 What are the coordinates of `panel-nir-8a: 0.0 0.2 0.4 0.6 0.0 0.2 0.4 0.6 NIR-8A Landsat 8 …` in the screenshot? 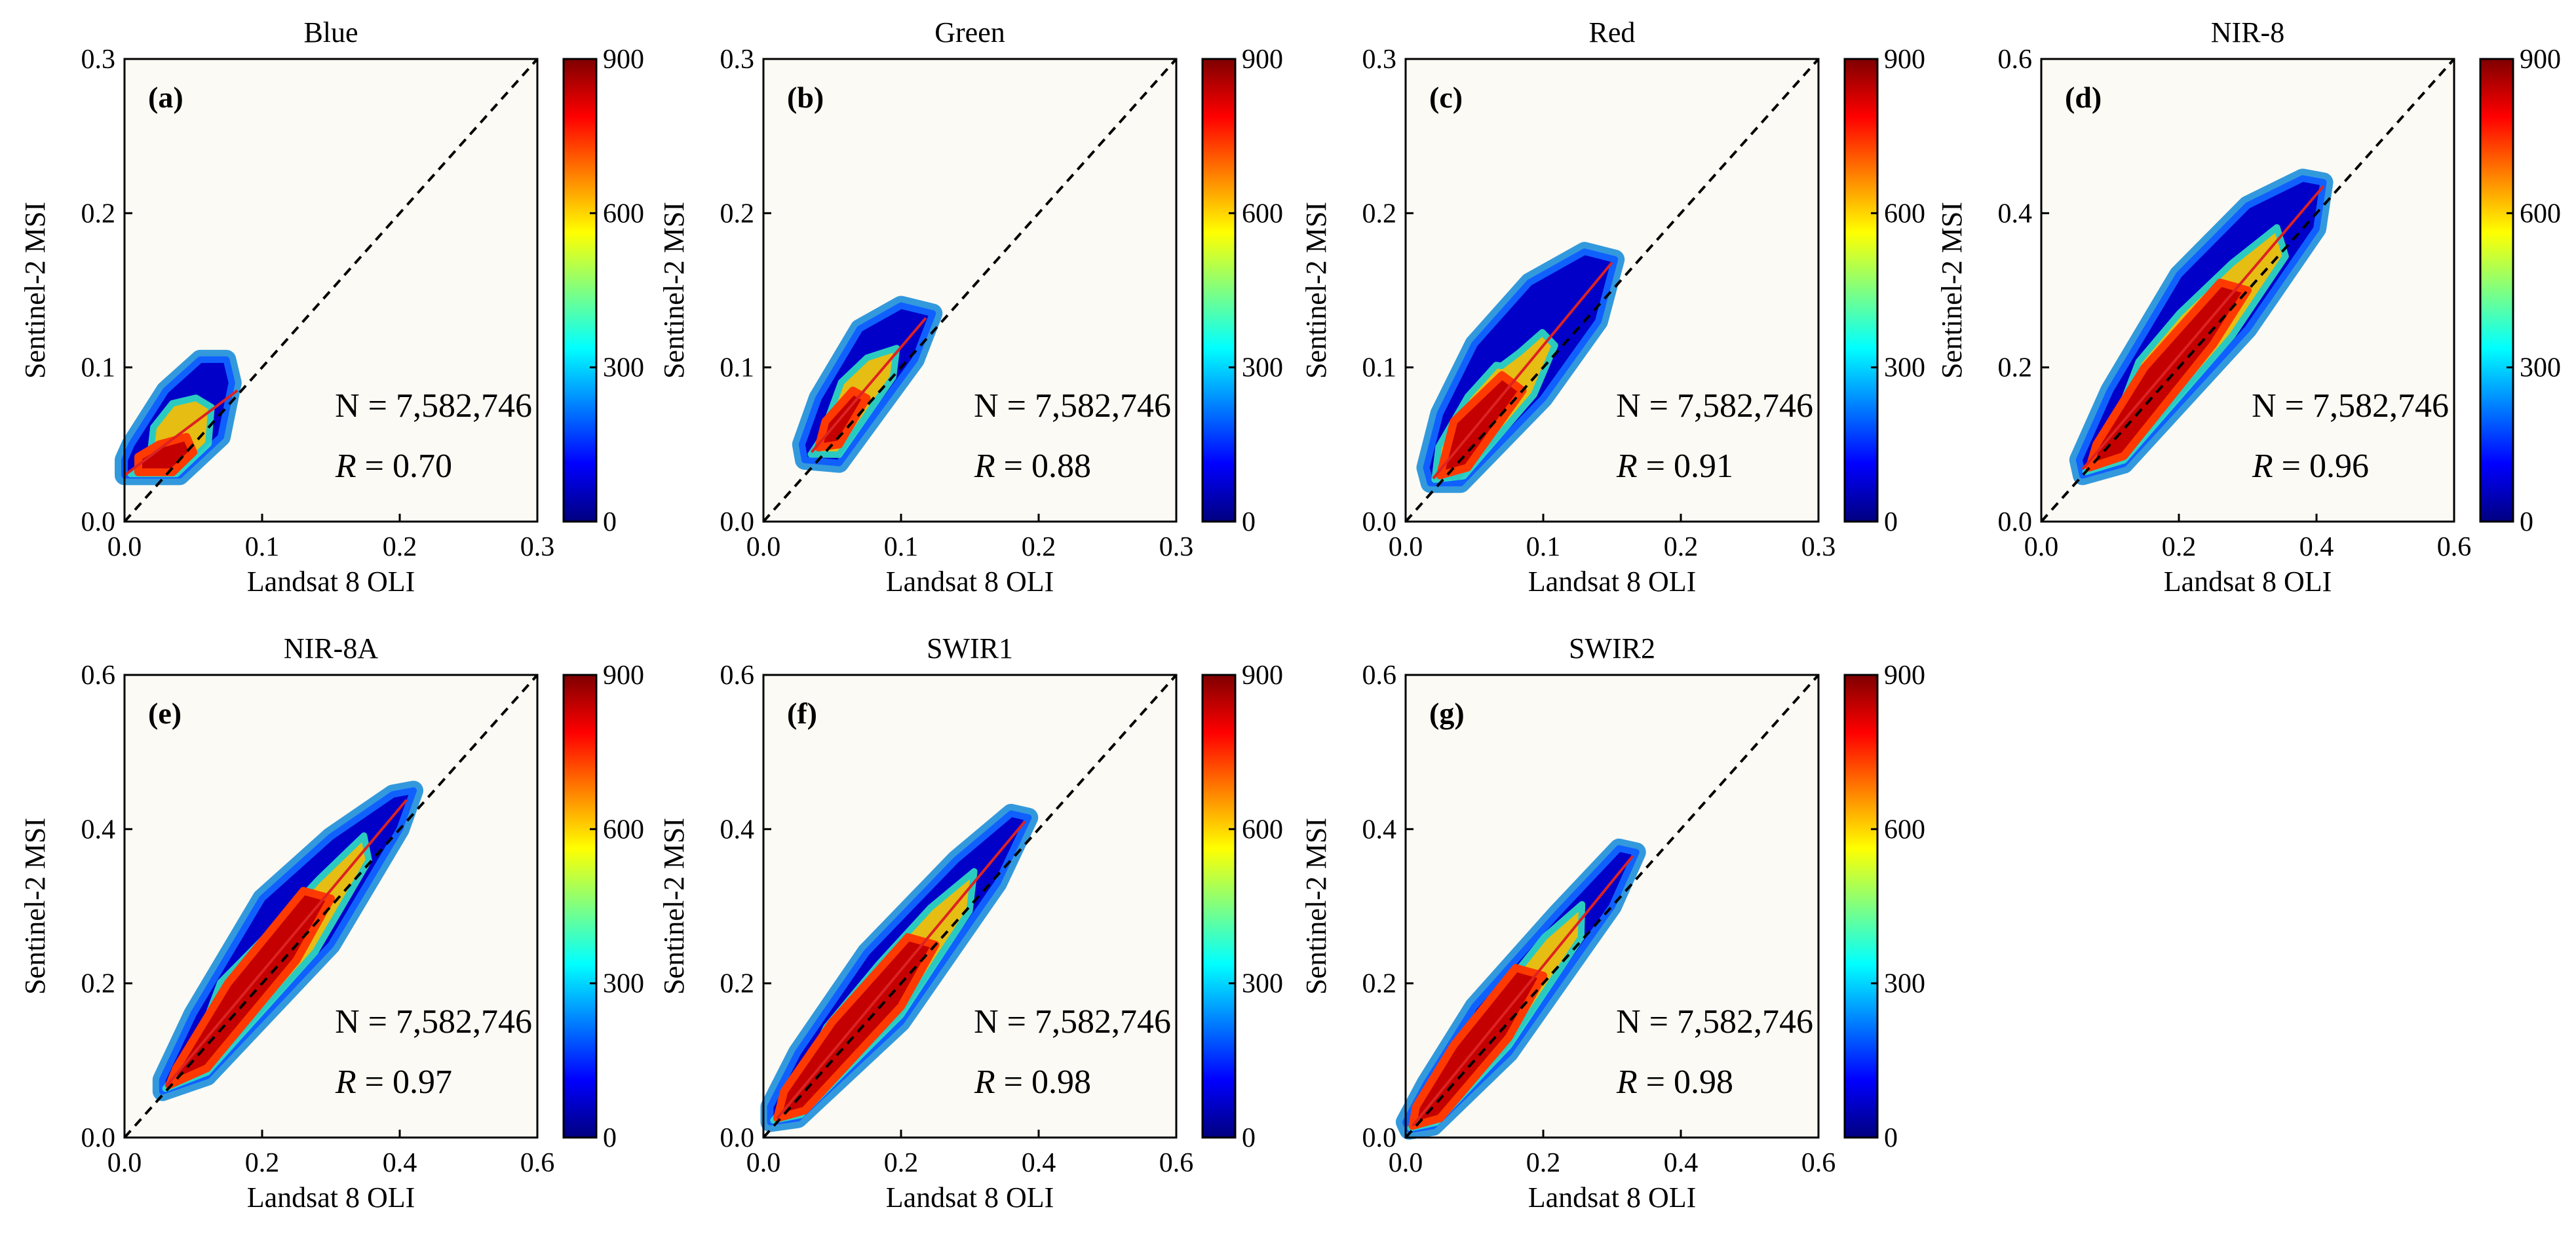 It's located at (331, 923).